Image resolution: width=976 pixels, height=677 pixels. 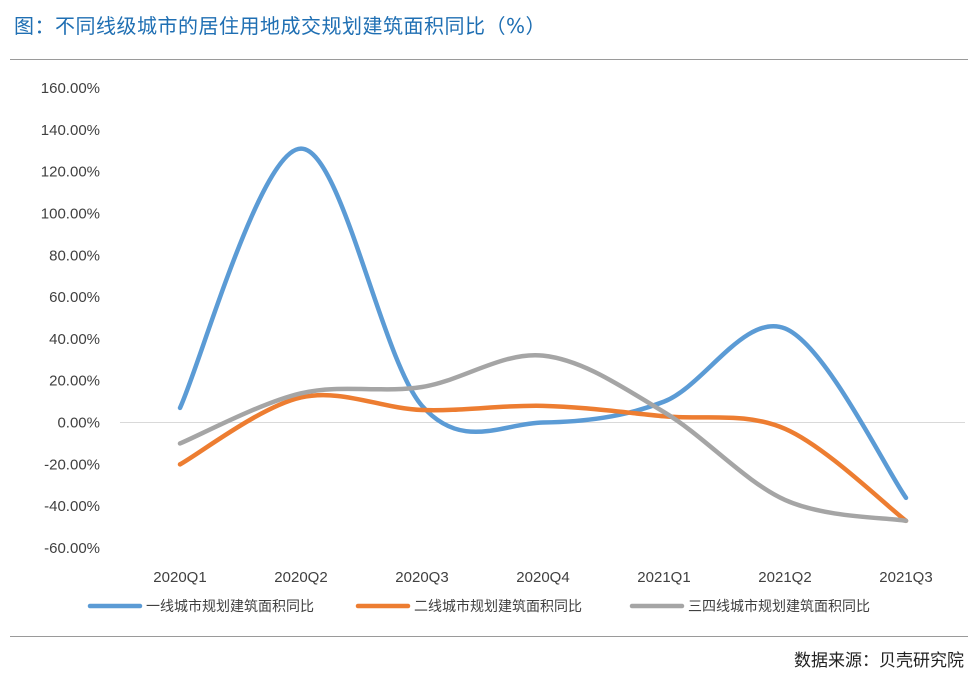 What do you see at coordinates (179, 577) in the screenshot?
I see `x-tick-label: 2020Q1` at bounding box center [179, 577].